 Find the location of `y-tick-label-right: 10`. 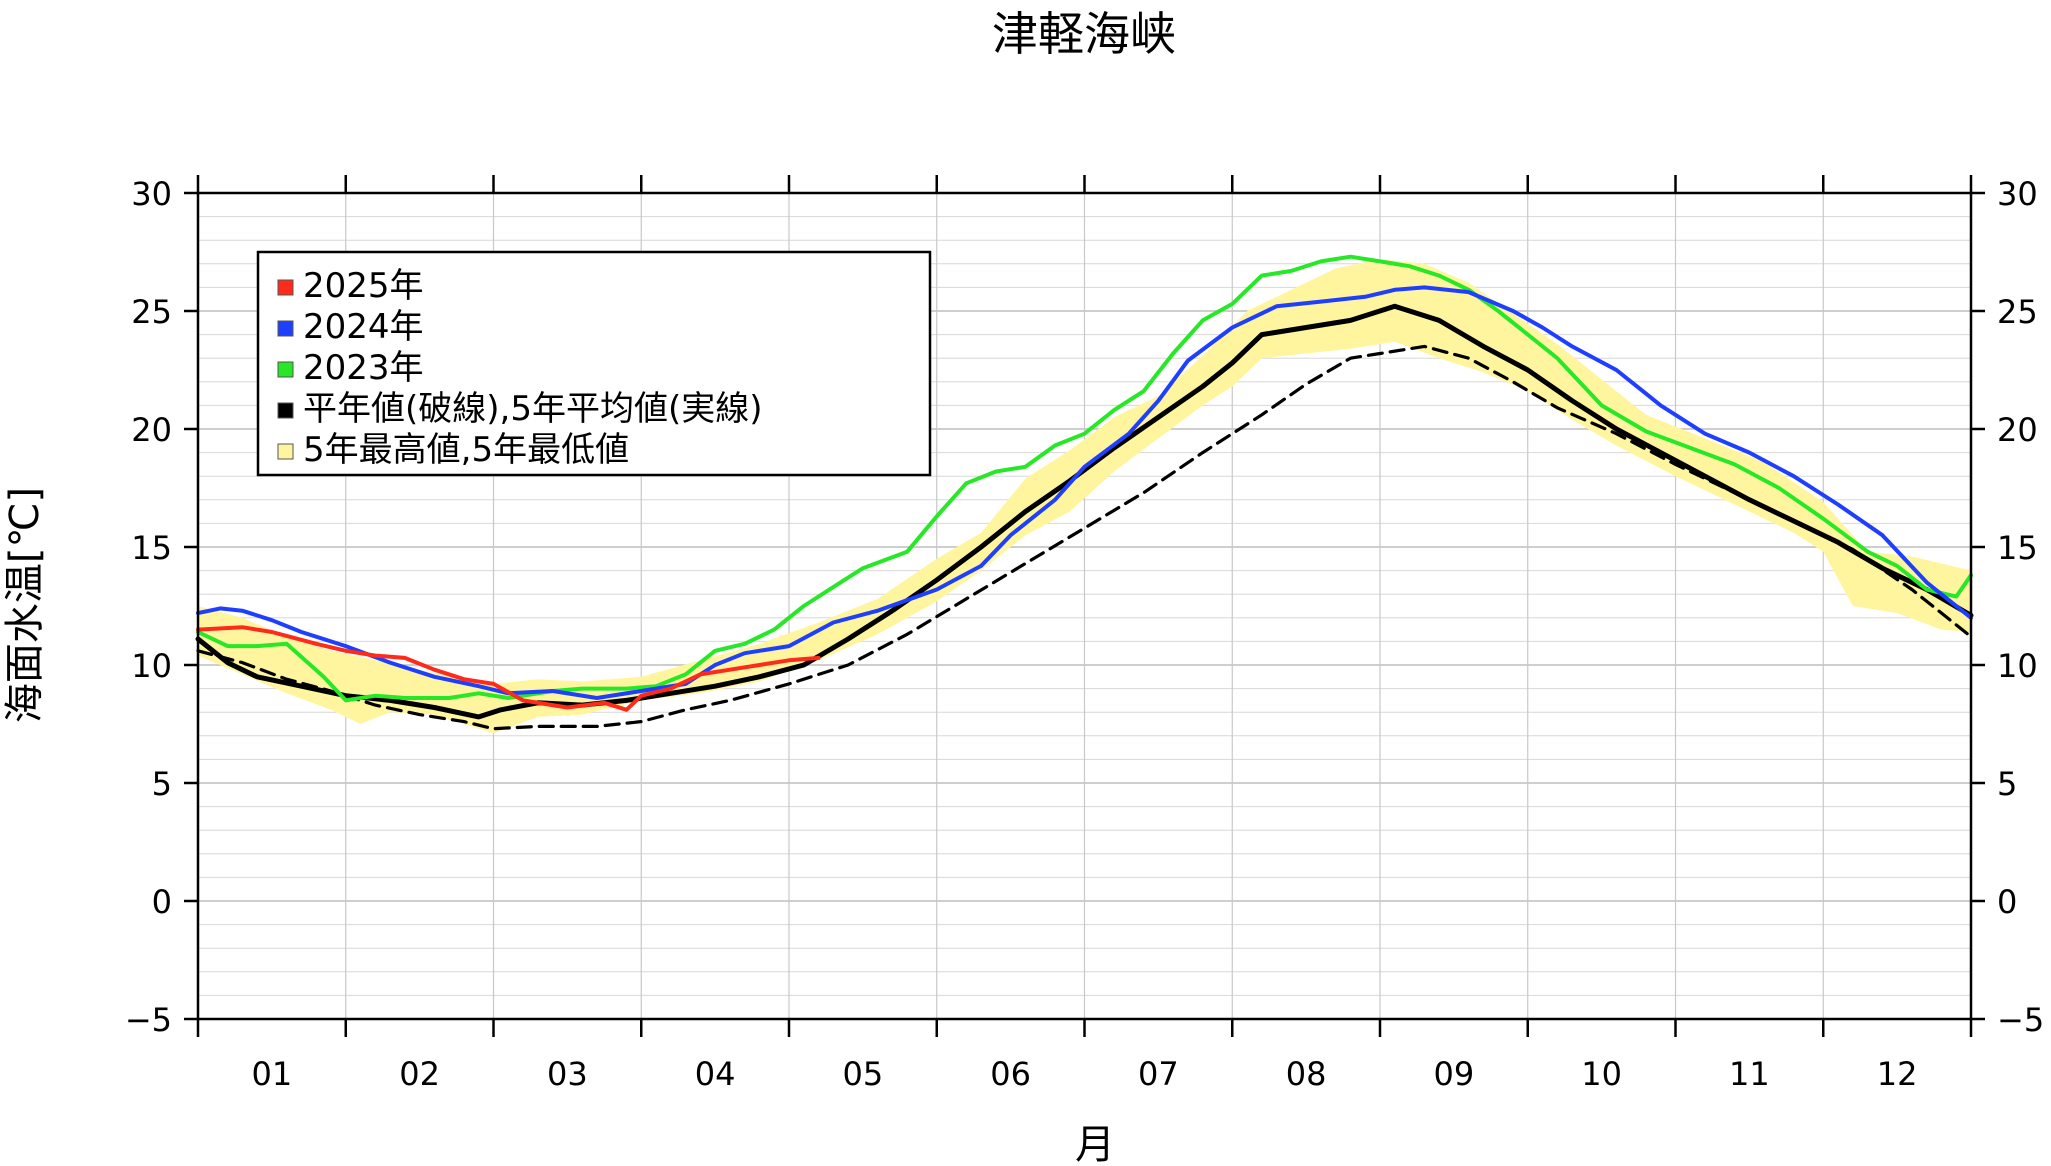

y-tick-label-right: 10 is located at coordinates (2017, 666).